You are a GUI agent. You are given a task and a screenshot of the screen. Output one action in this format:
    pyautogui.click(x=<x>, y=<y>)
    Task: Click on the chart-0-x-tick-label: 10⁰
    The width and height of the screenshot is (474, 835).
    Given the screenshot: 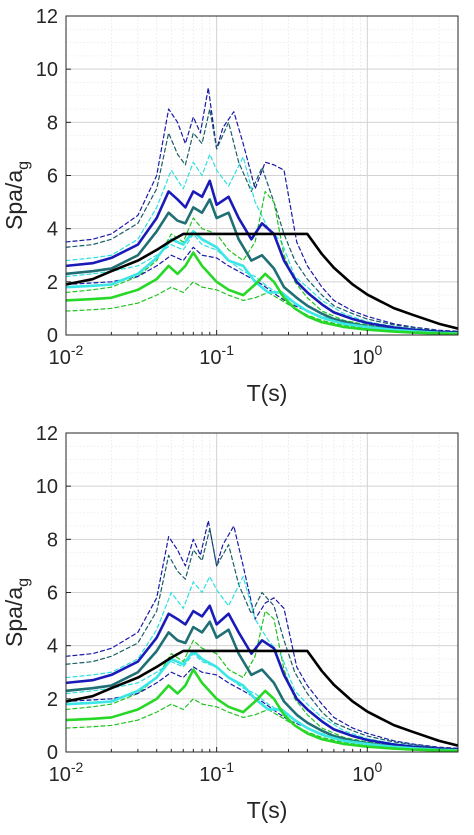 What is the action you would take?
    pyautogui.click(x=367, y=355)
    